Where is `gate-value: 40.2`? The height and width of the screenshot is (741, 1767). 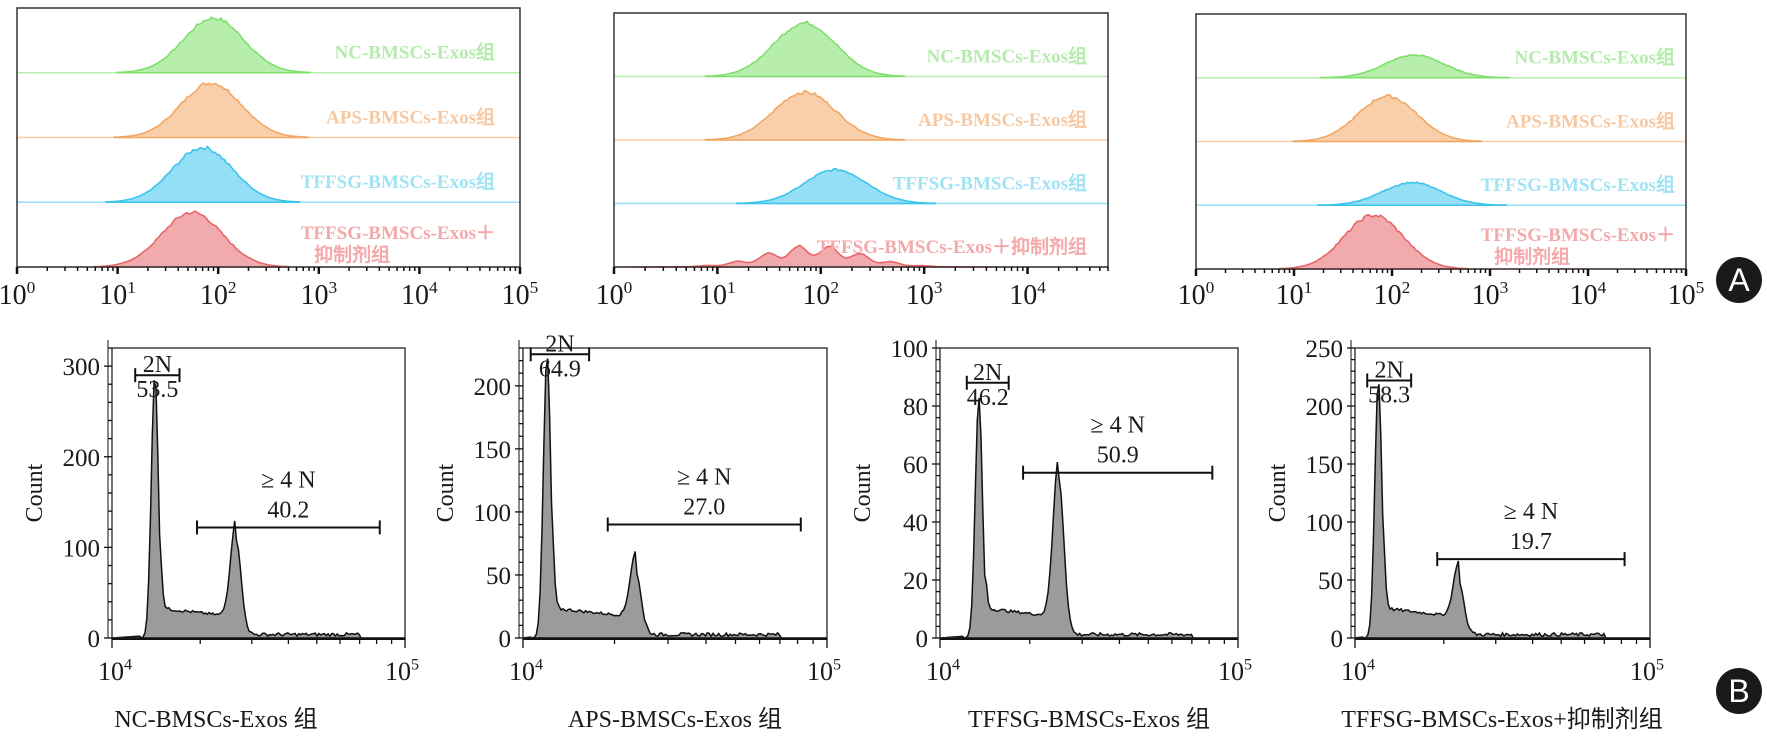
gate-value: 40.2 is located at coordinates (288, 510).